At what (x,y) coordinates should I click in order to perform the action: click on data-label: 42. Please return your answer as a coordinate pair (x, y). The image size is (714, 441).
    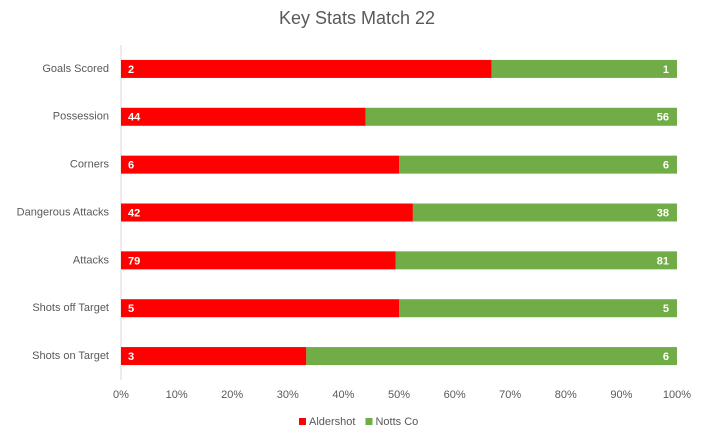
    Looking at the image, I should click on (134, 213).